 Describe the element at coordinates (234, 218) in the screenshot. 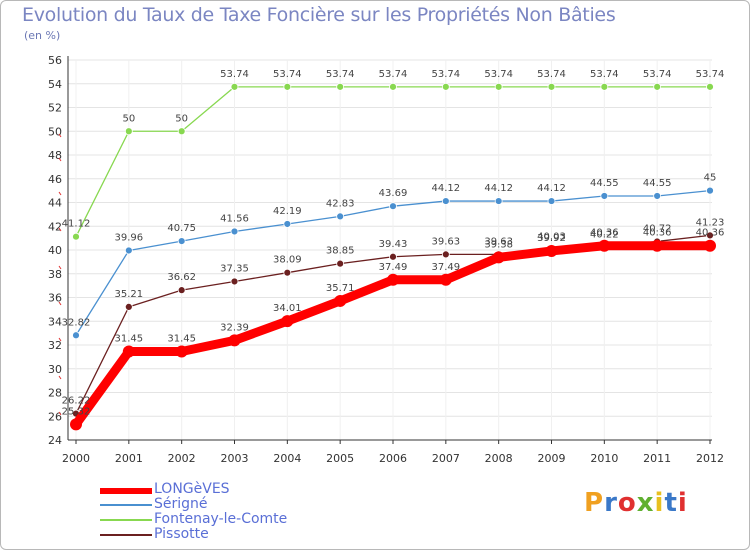

I see `data-label: 41.56` at that location.